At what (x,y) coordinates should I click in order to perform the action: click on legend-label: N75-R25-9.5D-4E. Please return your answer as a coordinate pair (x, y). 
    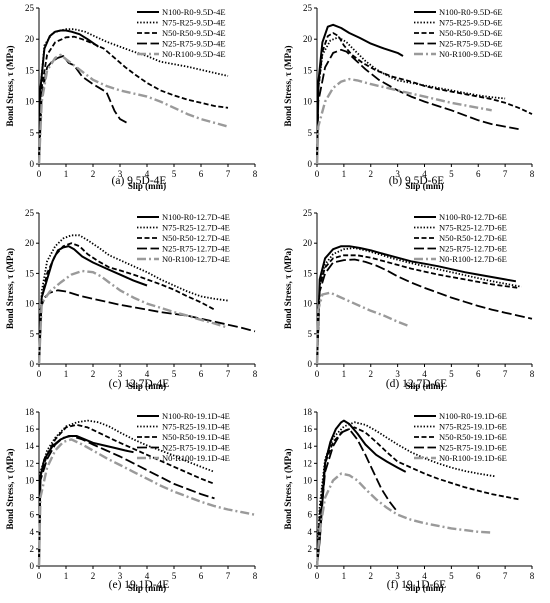
    Looking at the image, I should click on (194, 23).